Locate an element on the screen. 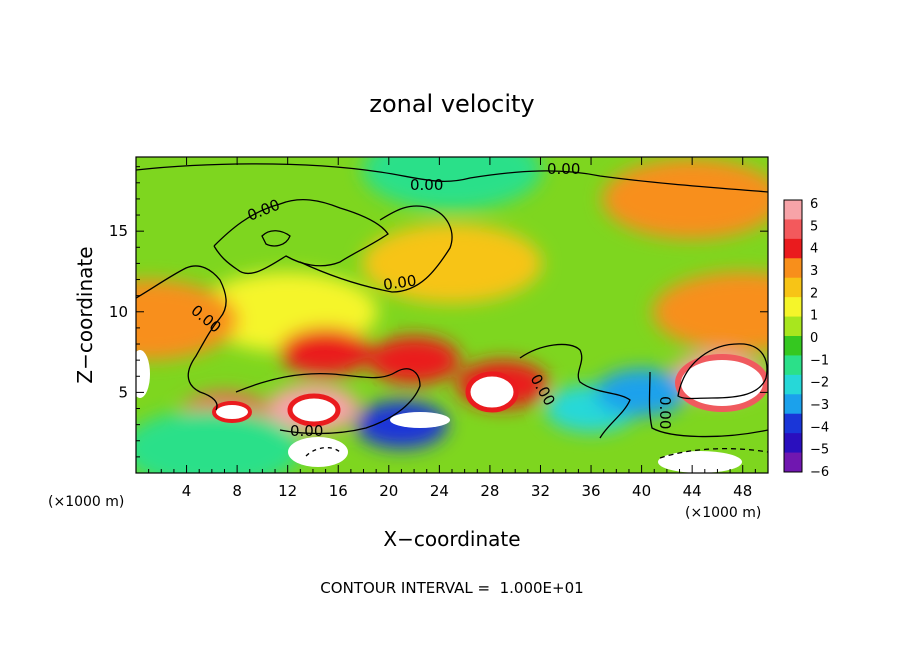 This screenshot has height=654, width=904. colorbar-tick-label: −6 is located at coordinates (819, 472).